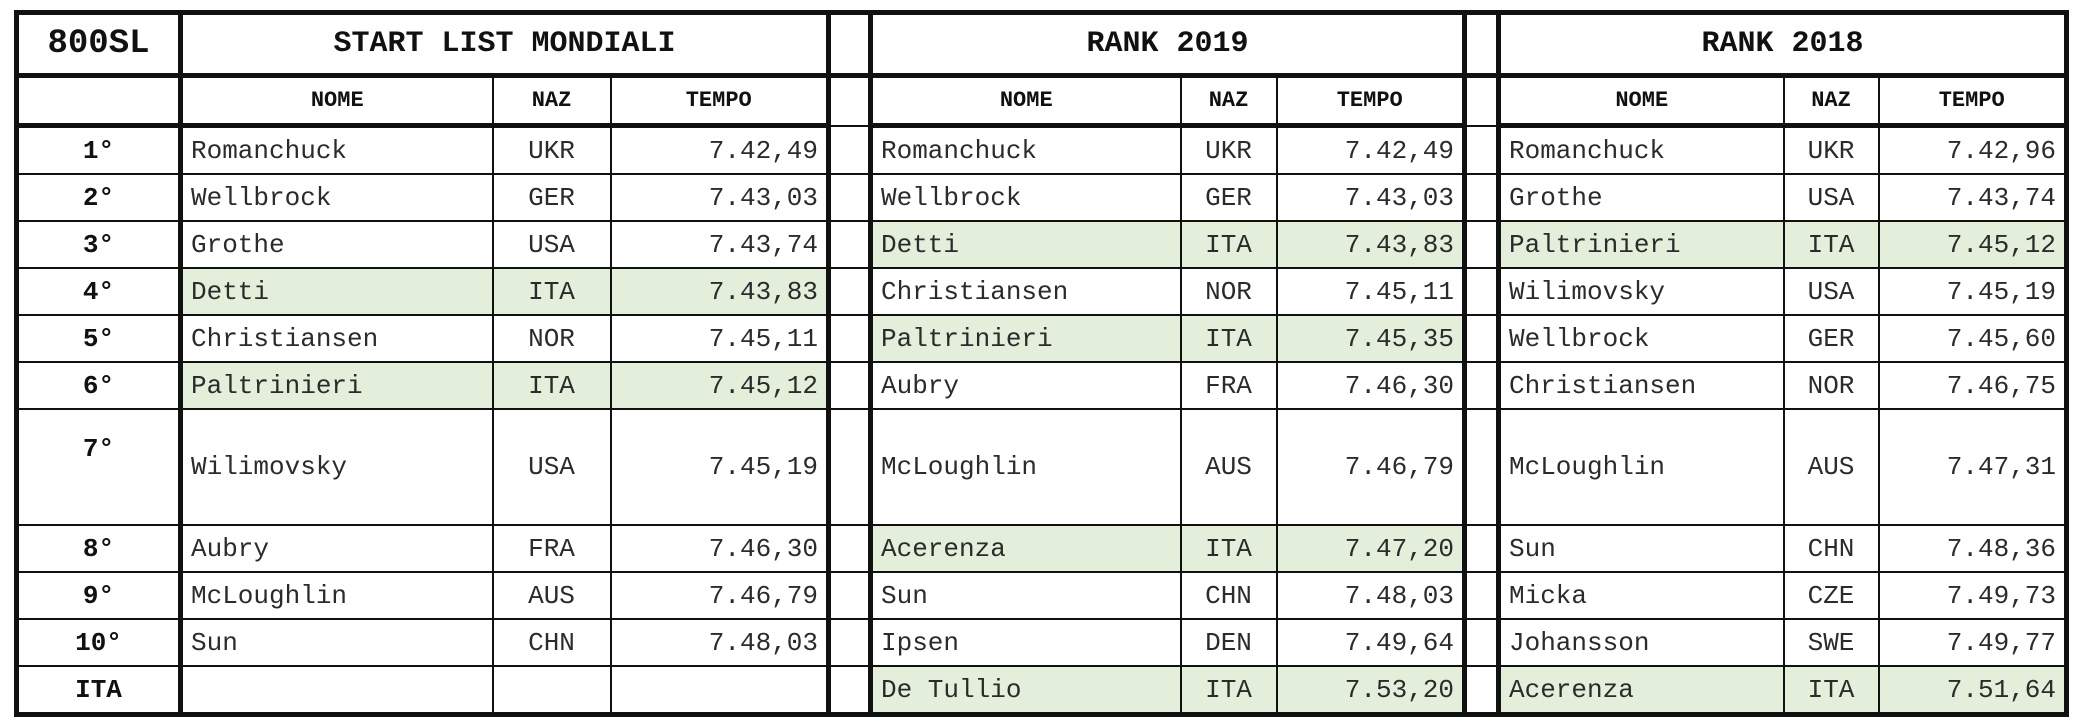  What do you see at coordinates (1973, 691) in the screenshot?
I see `athlete-time: 7.51,64` at bounding box center [1973, 691].